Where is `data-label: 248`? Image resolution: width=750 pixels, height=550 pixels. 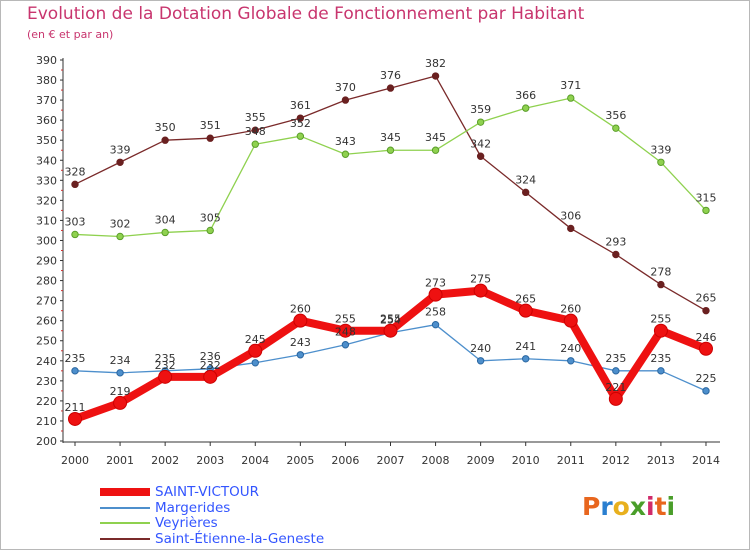
data-label: 248 is located at coordinates (345, 332).